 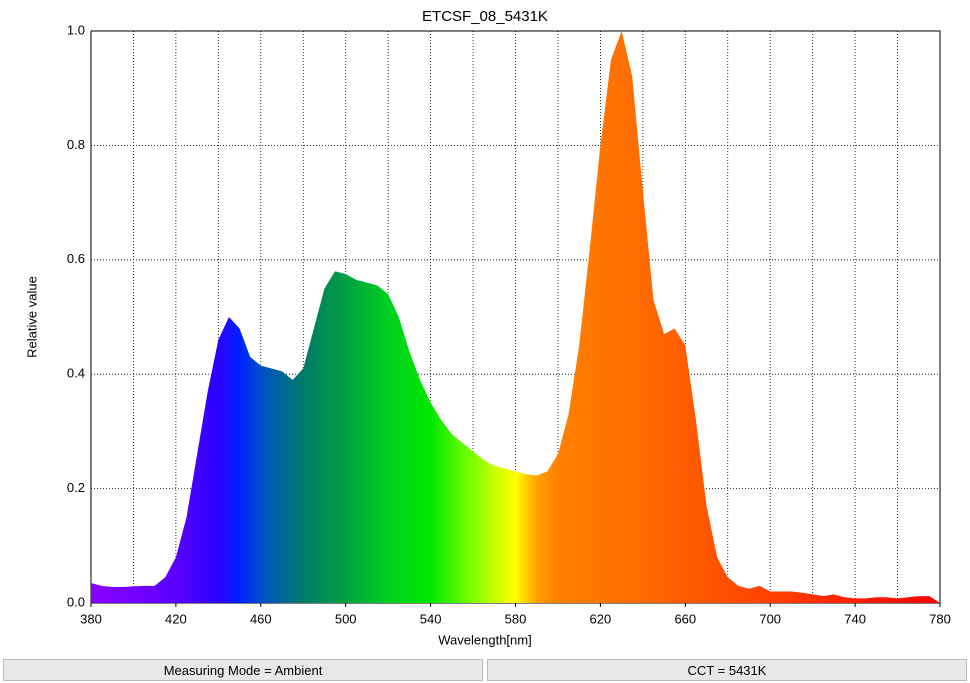 I want to click on x-tick-label: 380, so click(x=91, y=618).